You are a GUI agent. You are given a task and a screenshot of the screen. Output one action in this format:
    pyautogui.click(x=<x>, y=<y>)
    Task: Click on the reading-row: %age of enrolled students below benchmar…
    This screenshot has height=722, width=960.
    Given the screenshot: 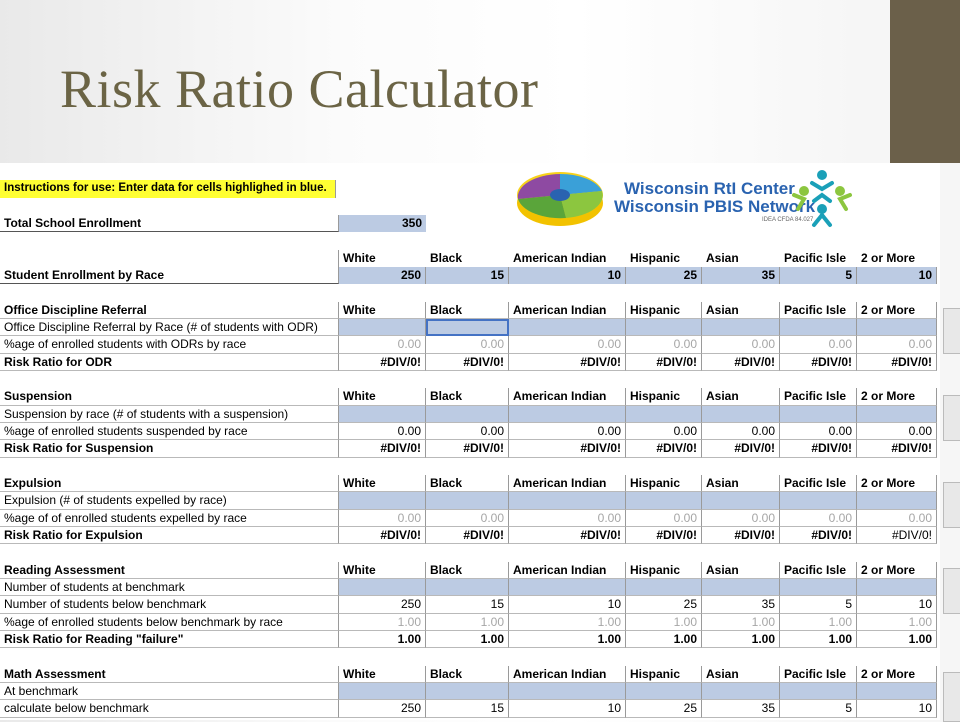 What is the action you would take?
    pyautogui.click(x=470, y=622)
    